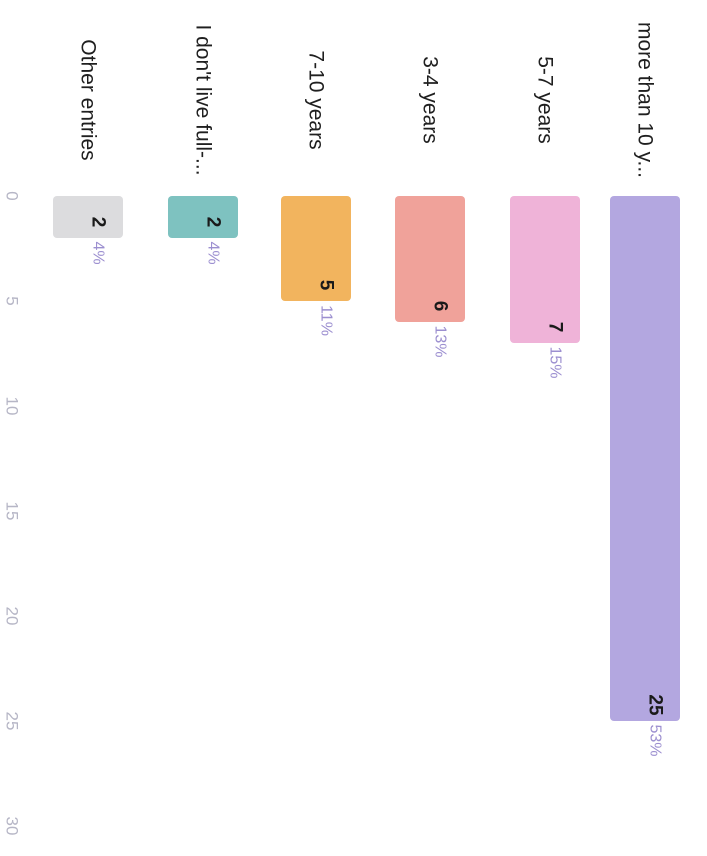 This screenshot has width=707, height=856. I want to click on category-label: 3-4 years, so click(430, 100).